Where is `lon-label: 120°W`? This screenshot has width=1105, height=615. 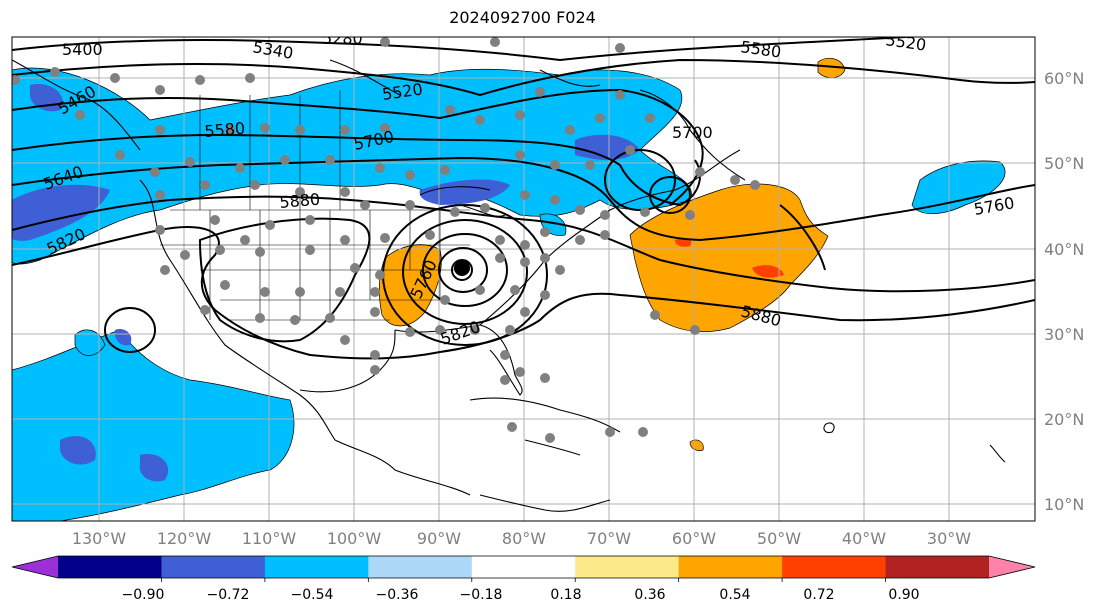
lon-label: 120°W is located at coordinates (184, 538).